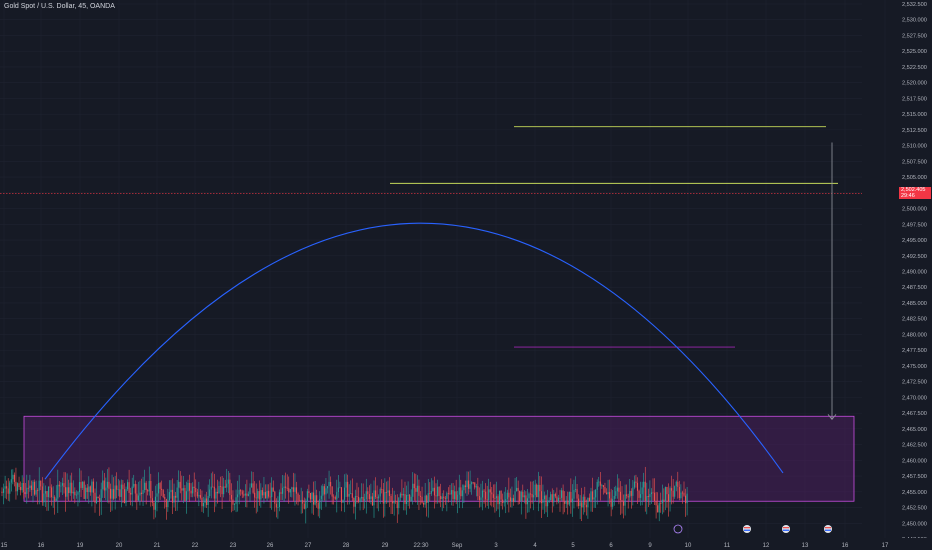 The image size is (932, 550). What do you see at coordinates (678, 529) in the screenshot?
I see `dividend-event-icon` at bounding box center [678, 529].